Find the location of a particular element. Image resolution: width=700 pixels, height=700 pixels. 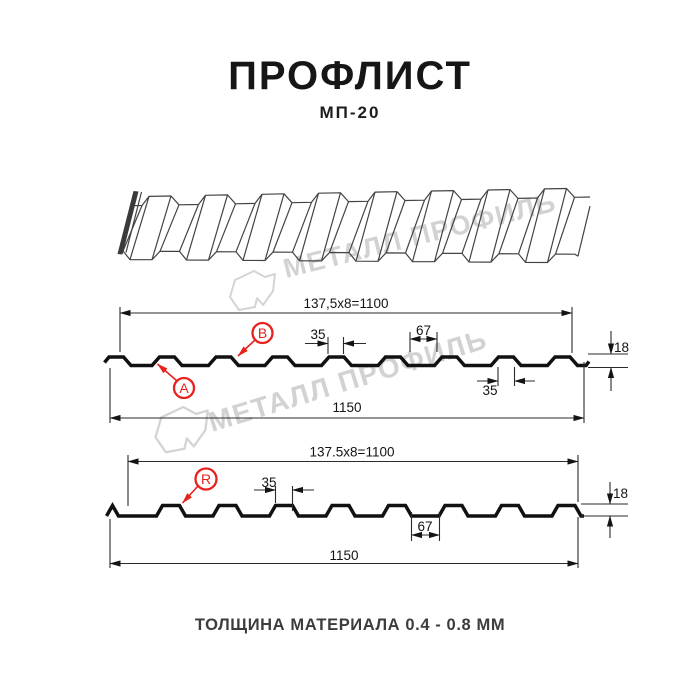

material-thickness-caption: ТОЛЩИНА МАТЕРИАЛА 0.4 - 0.8 ММ is located at coordinates (350, 625).